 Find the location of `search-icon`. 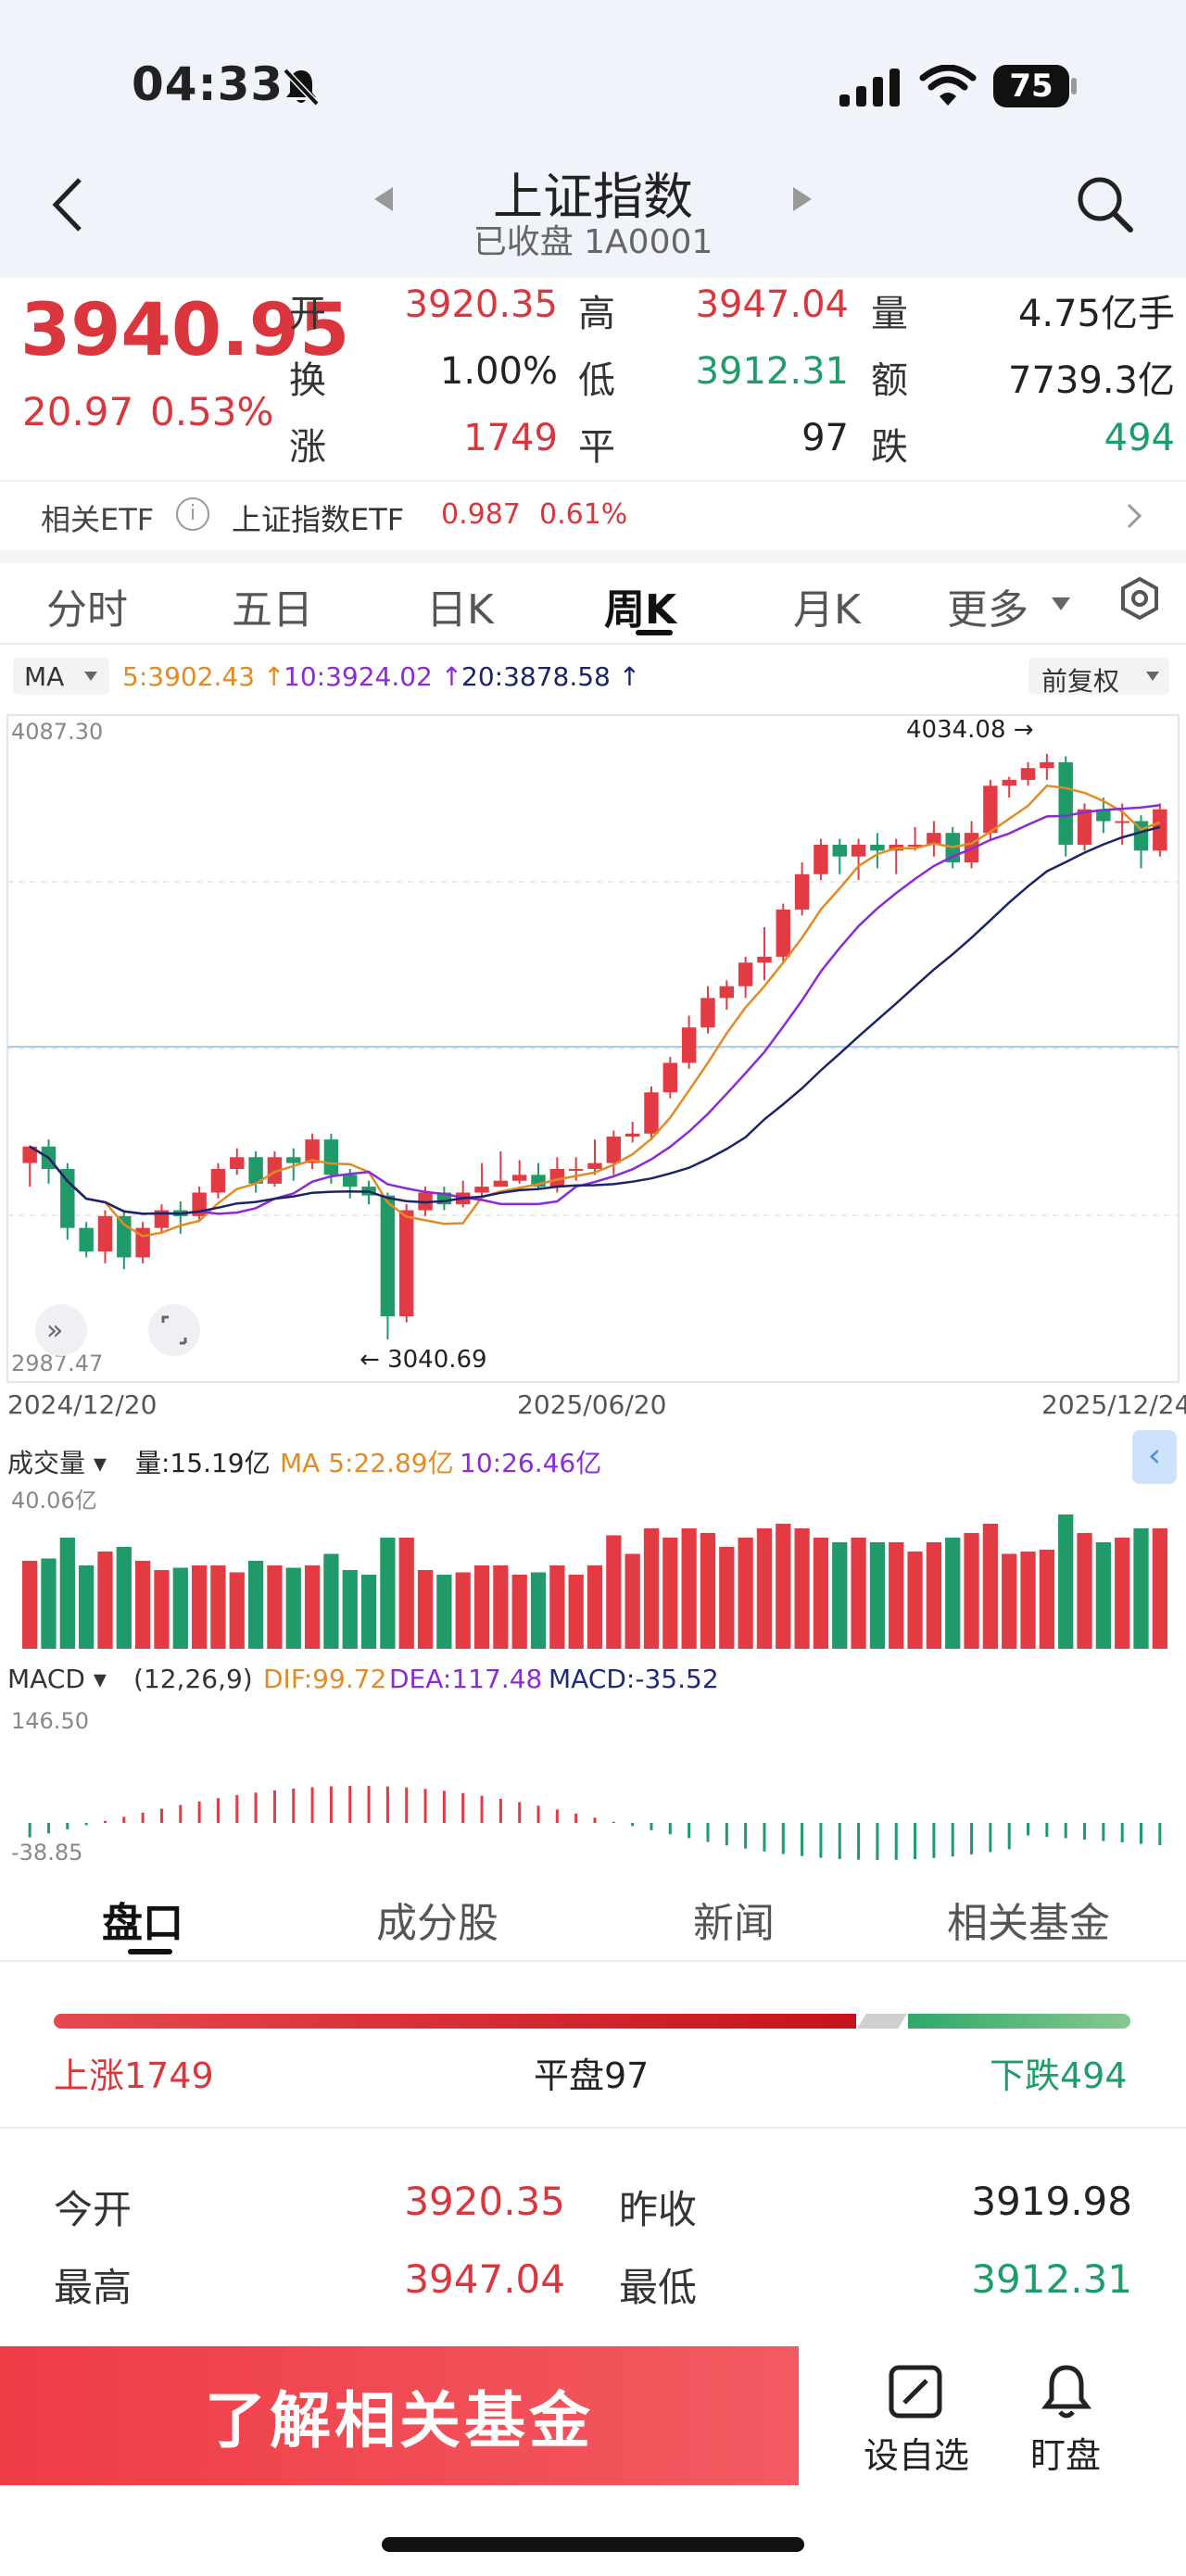

search-icon is located at coordinates (1104, 203).